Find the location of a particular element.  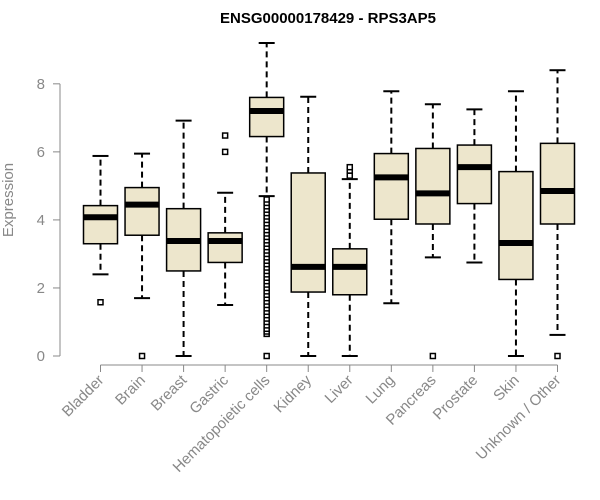

y-tick-label: 6 is located at coordinates (41, 152).